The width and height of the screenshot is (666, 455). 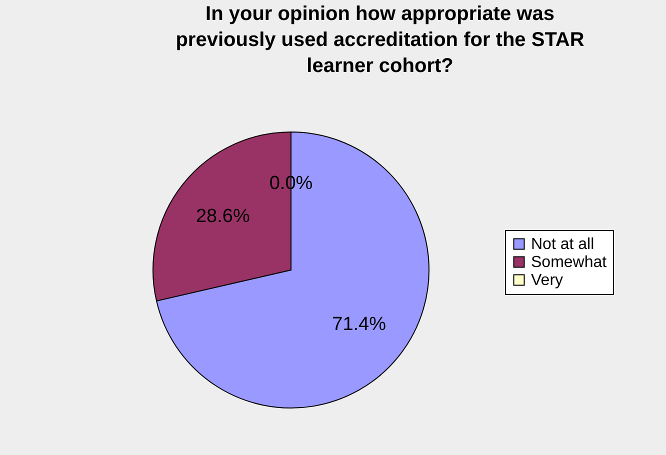 What do you see at coordinates (562, 244) in the screenshot?
I see `legend-label: Not at all` at bounding box center [562, 244].